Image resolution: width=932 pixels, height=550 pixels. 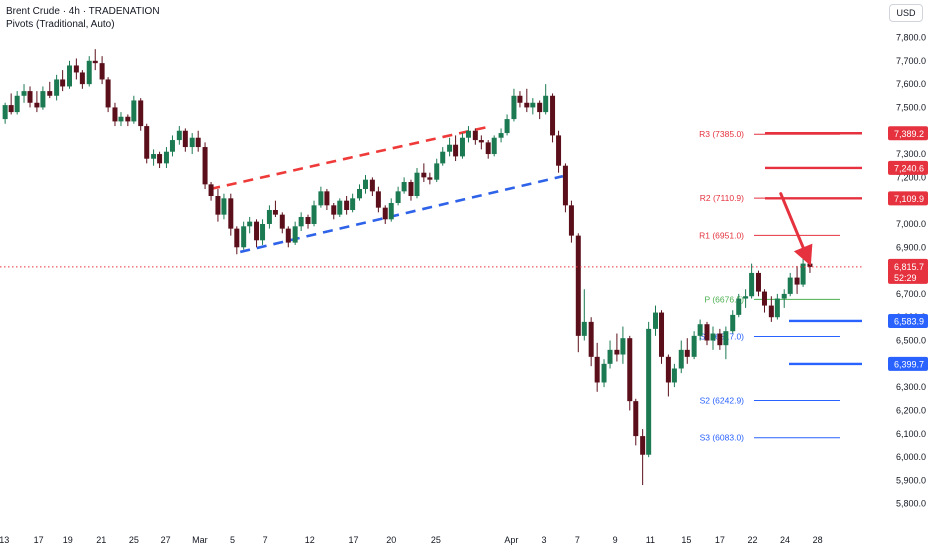 What do you see at coordinates (792, 220) in the screenshot?
I see `arrow-shaft` at bounding box center [792, 220].